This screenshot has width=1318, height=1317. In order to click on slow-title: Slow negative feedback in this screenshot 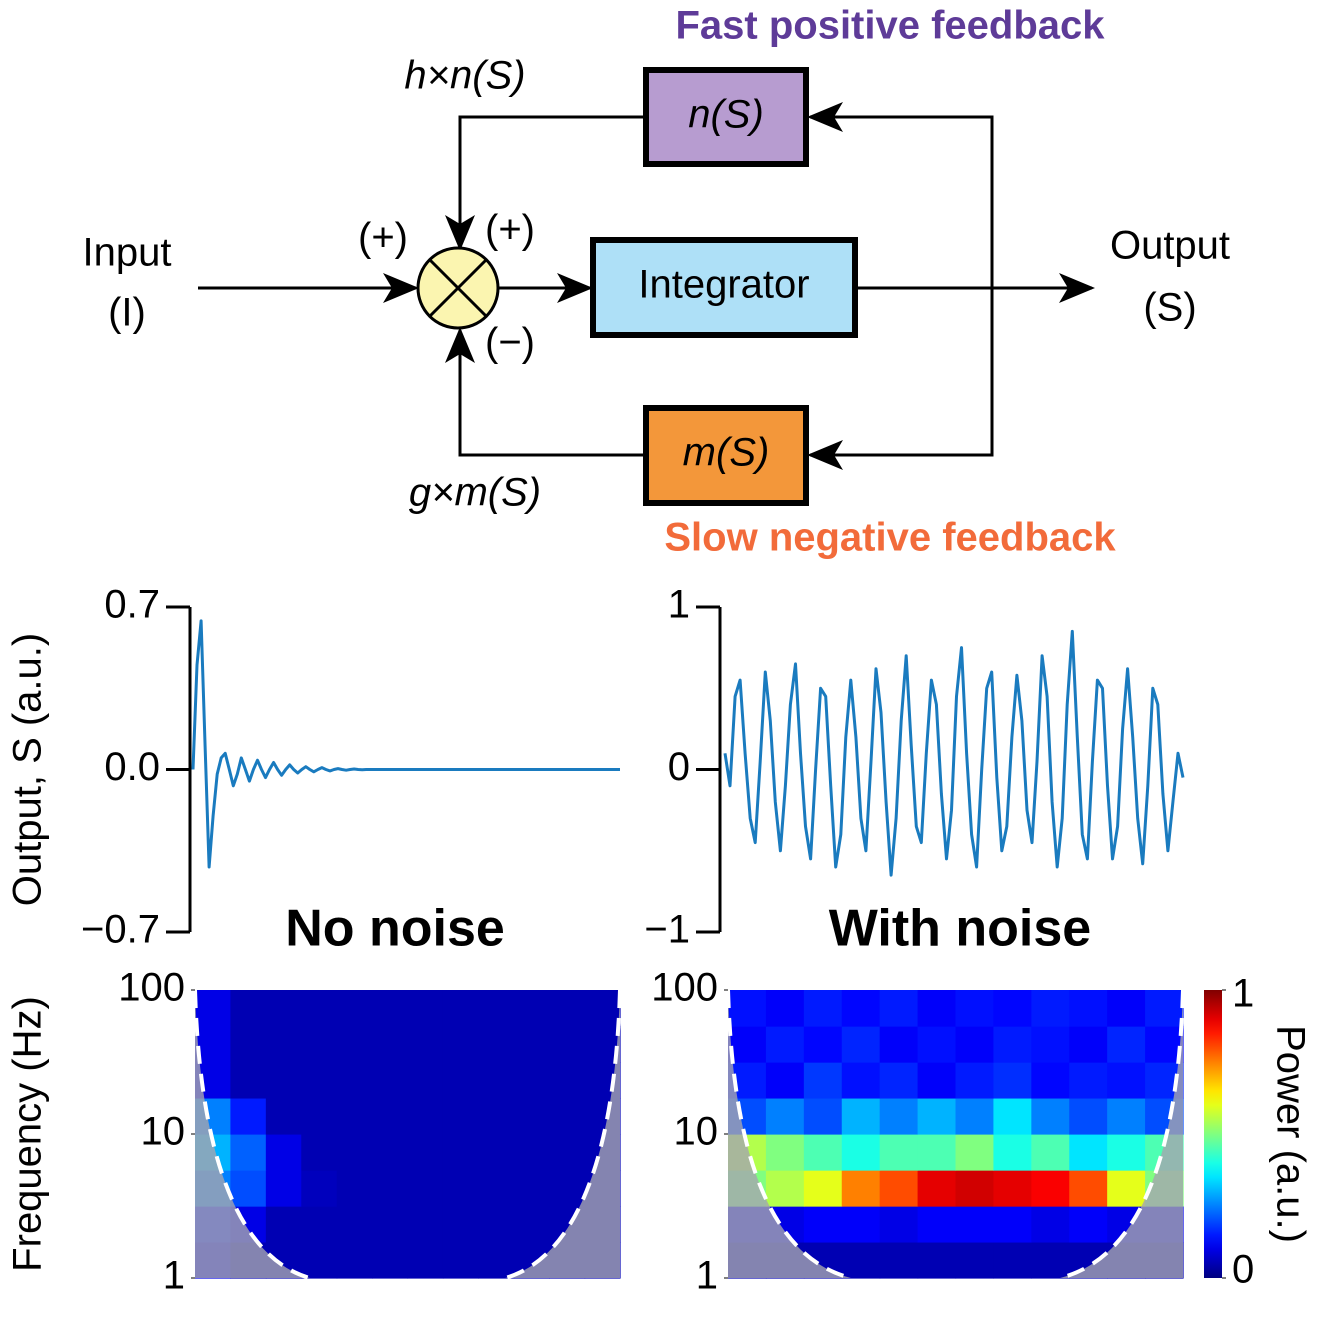, I will do `click(890, 538)`.